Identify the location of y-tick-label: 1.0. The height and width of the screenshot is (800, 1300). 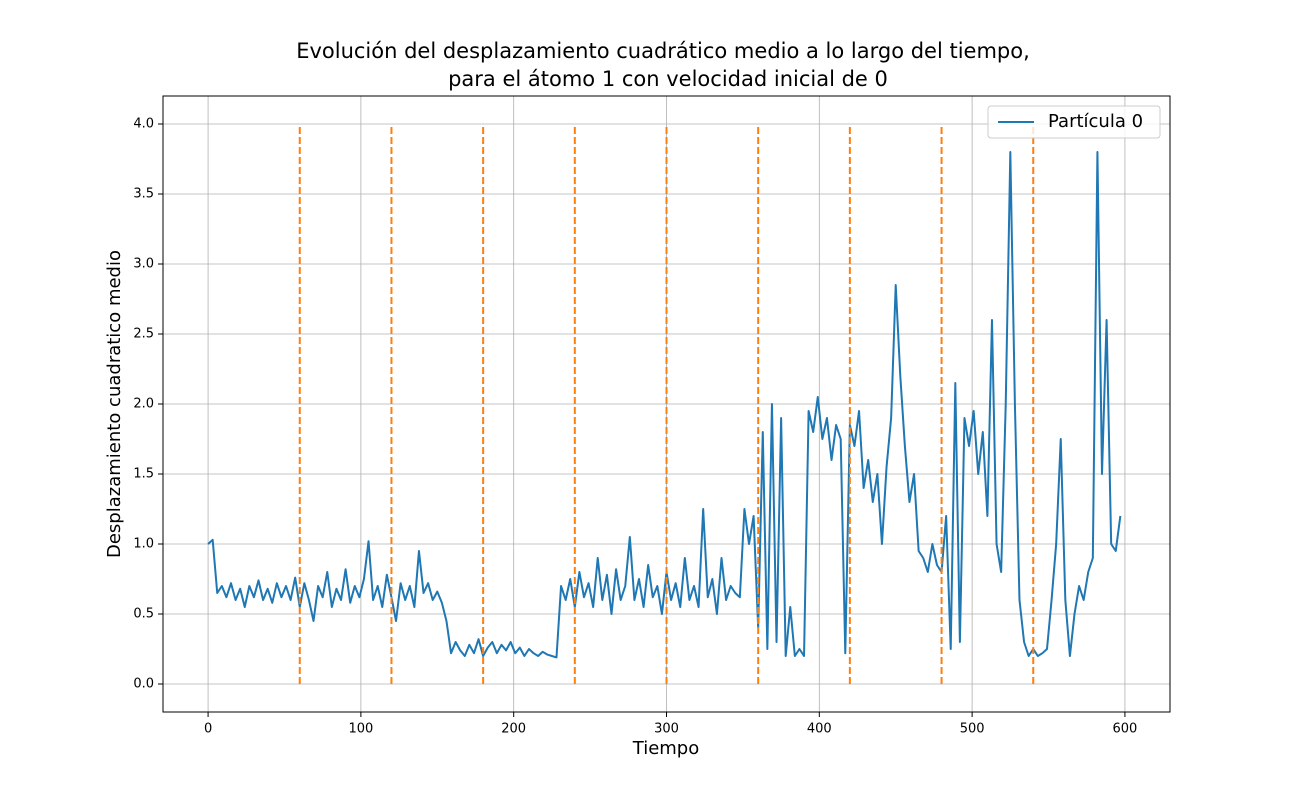
(143, 544).